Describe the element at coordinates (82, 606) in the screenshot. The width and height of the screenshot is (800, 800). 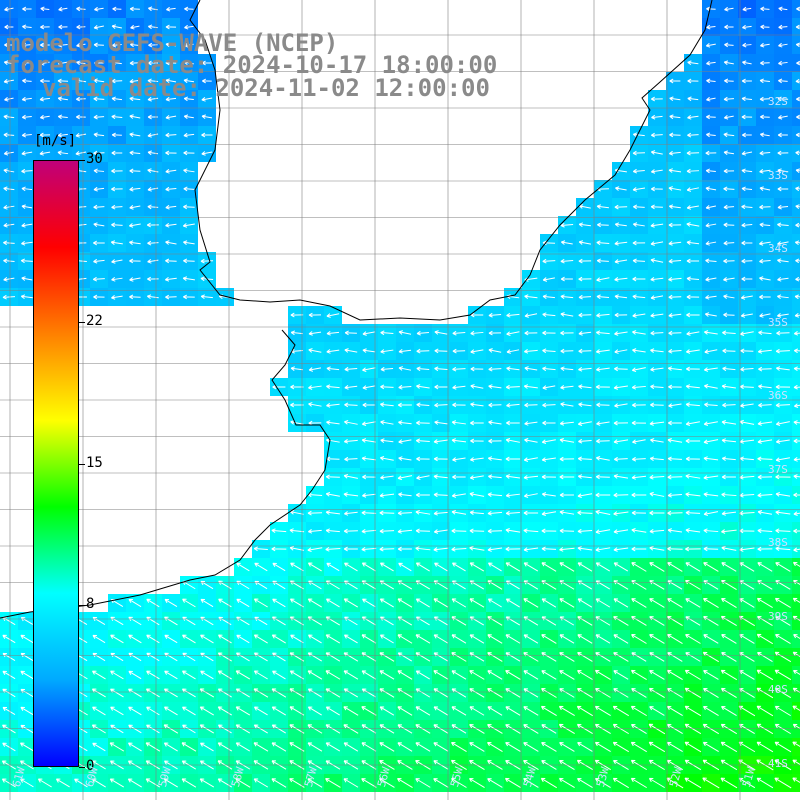
I see `colorbar-tick-mark` at that location.